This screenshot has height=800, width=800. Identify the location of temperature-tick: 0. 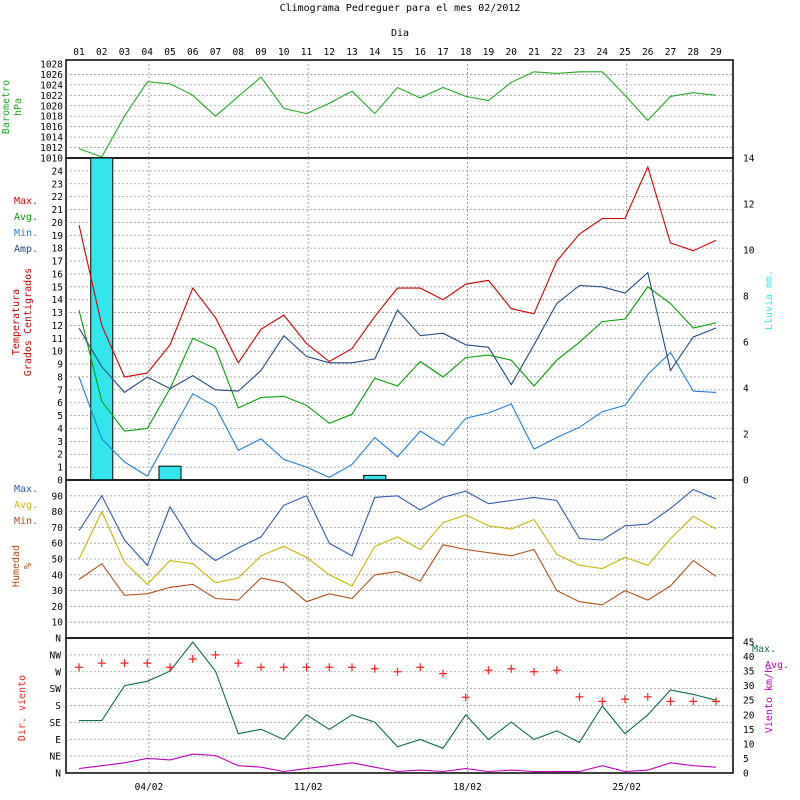
(60, 481).